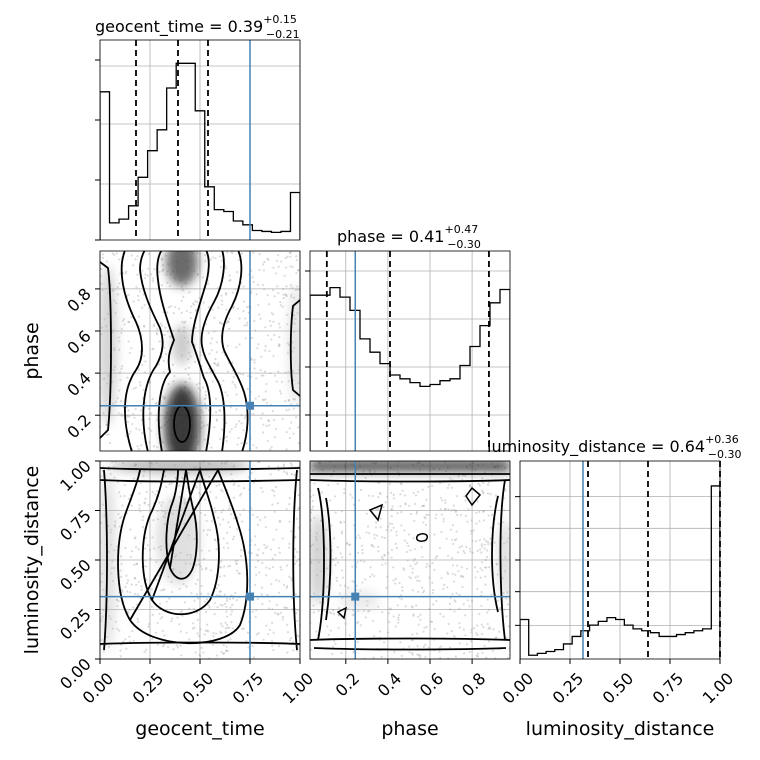 The height and width of the screenshot is (760, 760). I want to click on density-shading-gp, so click(200, 351).